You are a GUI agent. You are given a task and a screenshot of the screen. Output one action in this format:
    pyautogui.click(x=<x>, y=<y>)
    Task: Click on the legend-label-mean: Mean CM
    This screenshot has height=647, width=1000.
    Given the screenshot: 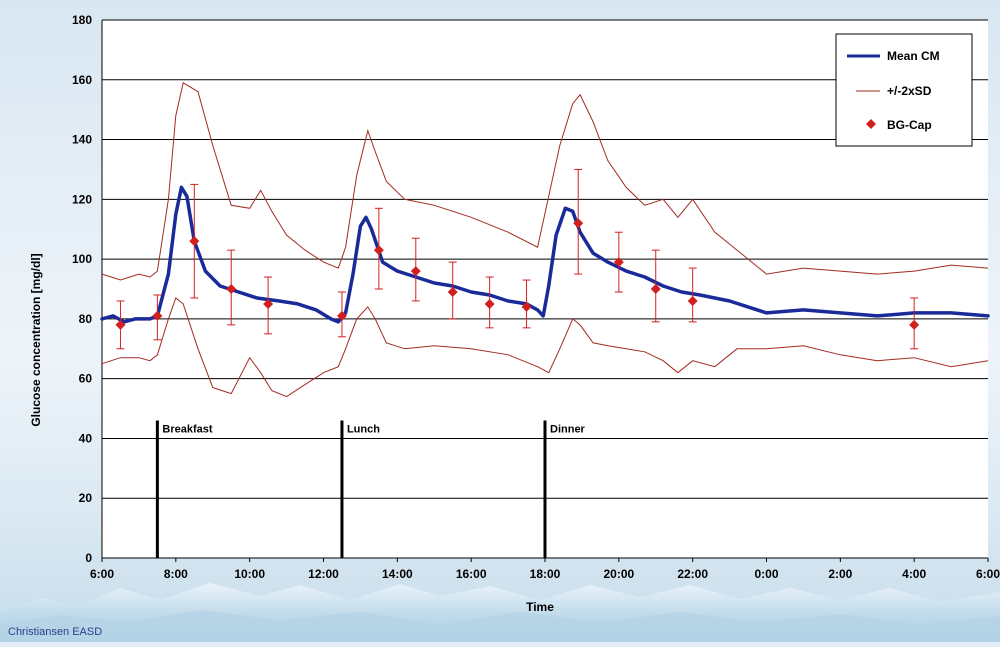 What is the action you would take?
    pyautogui.click(x=913, y=56)
    